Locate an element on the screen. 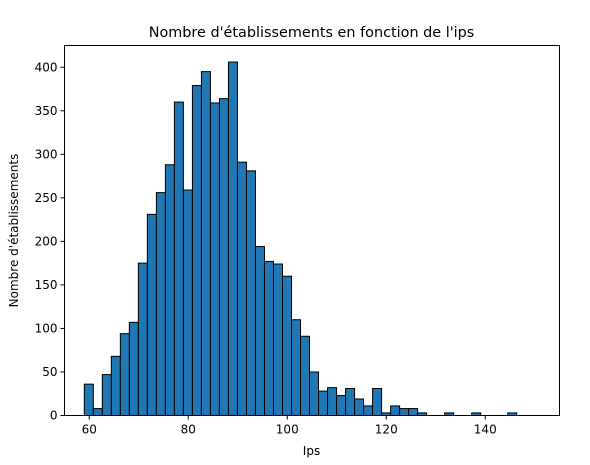 This screenshot has width=590, height=465. x-tick-label: 140 is located at coordinates (485, 430).